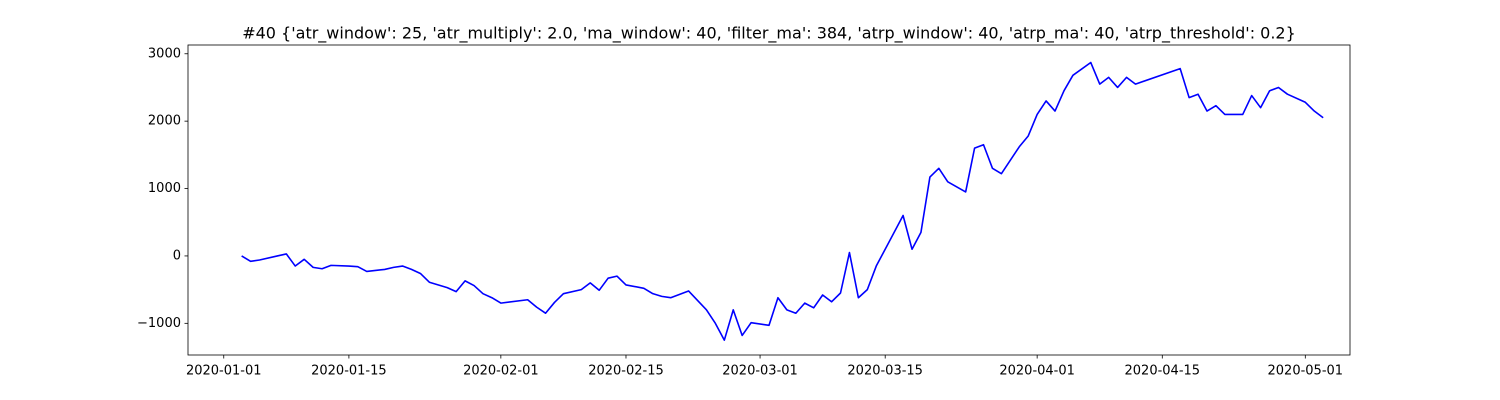 This screenshot has height=400, width=1500. Describe the element at coordinates (760, 371) in the screenshot. I see `x-tick-label: 2020-03-01` at that location.